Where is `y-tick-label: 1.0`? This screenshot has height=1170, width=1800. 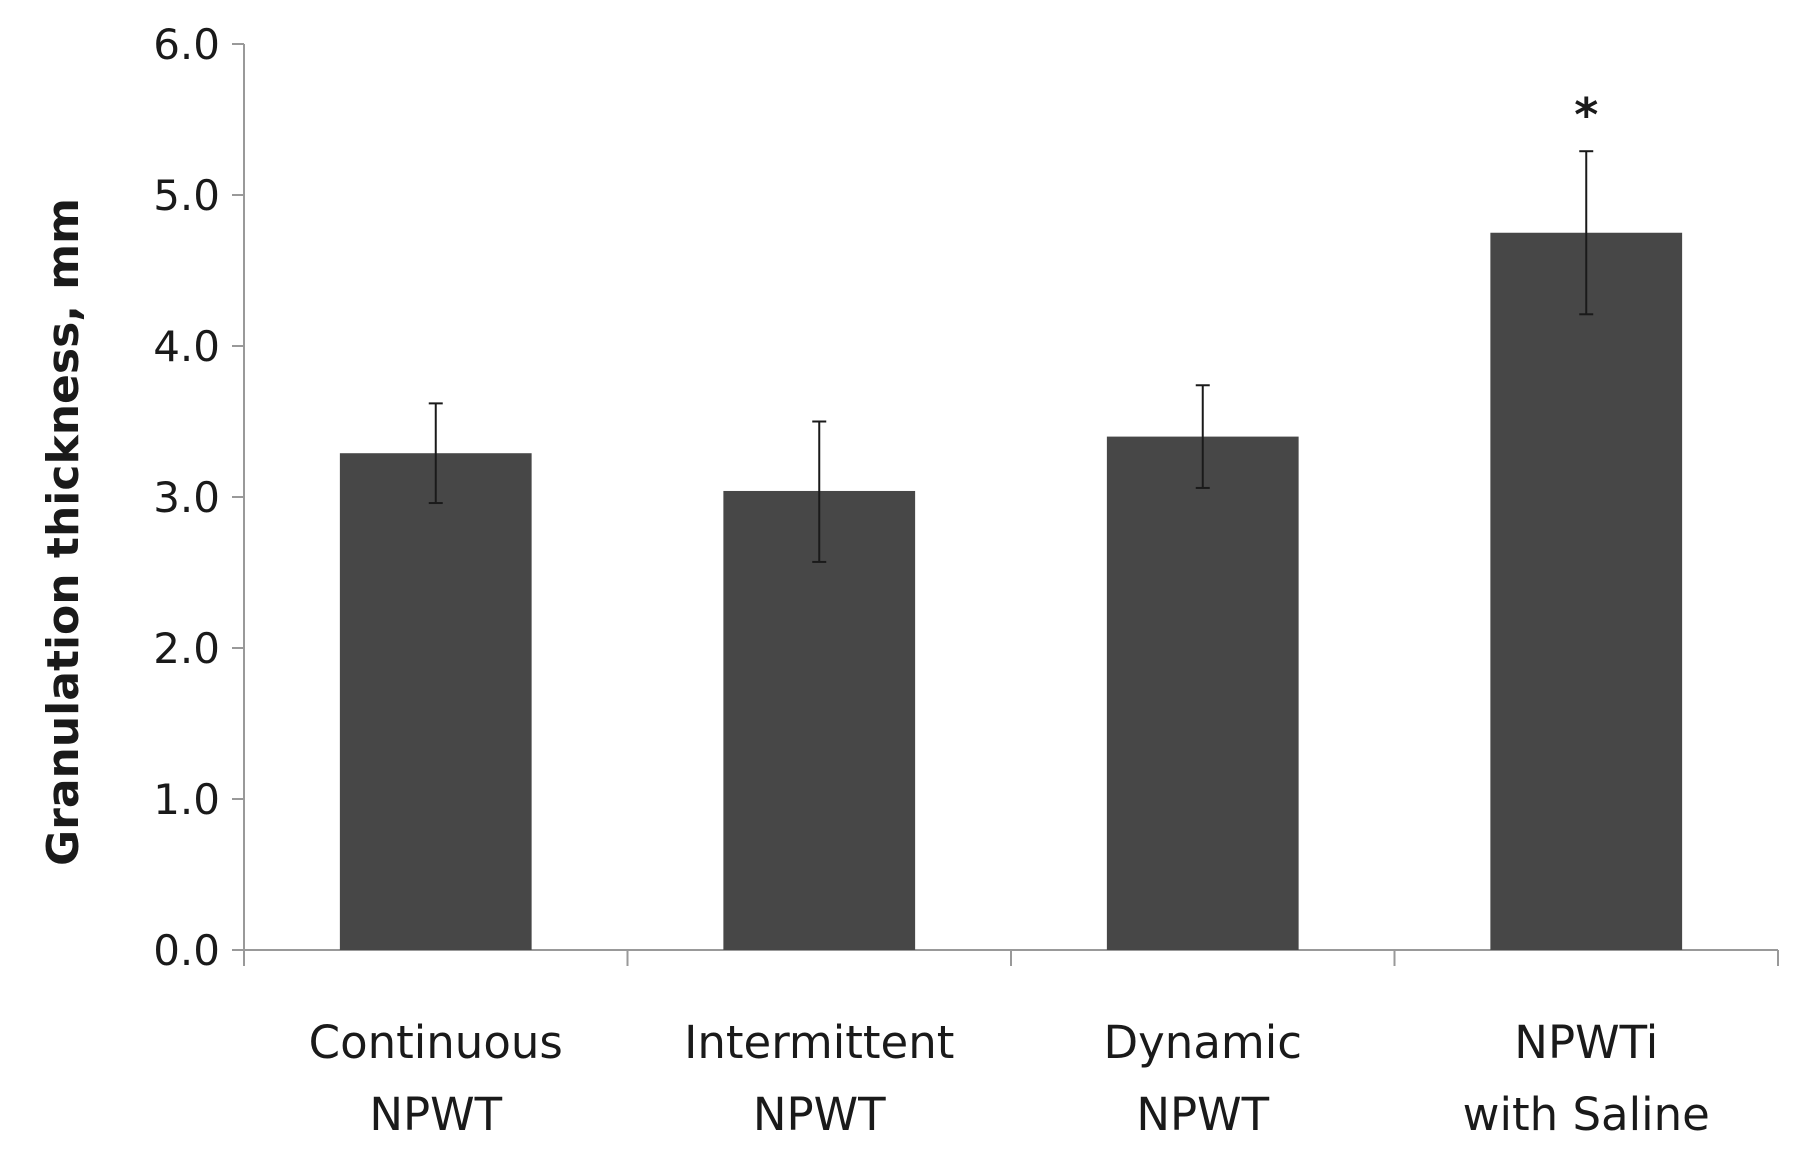 y-tick-label: 1.0 is located at coordinates (186, 799).